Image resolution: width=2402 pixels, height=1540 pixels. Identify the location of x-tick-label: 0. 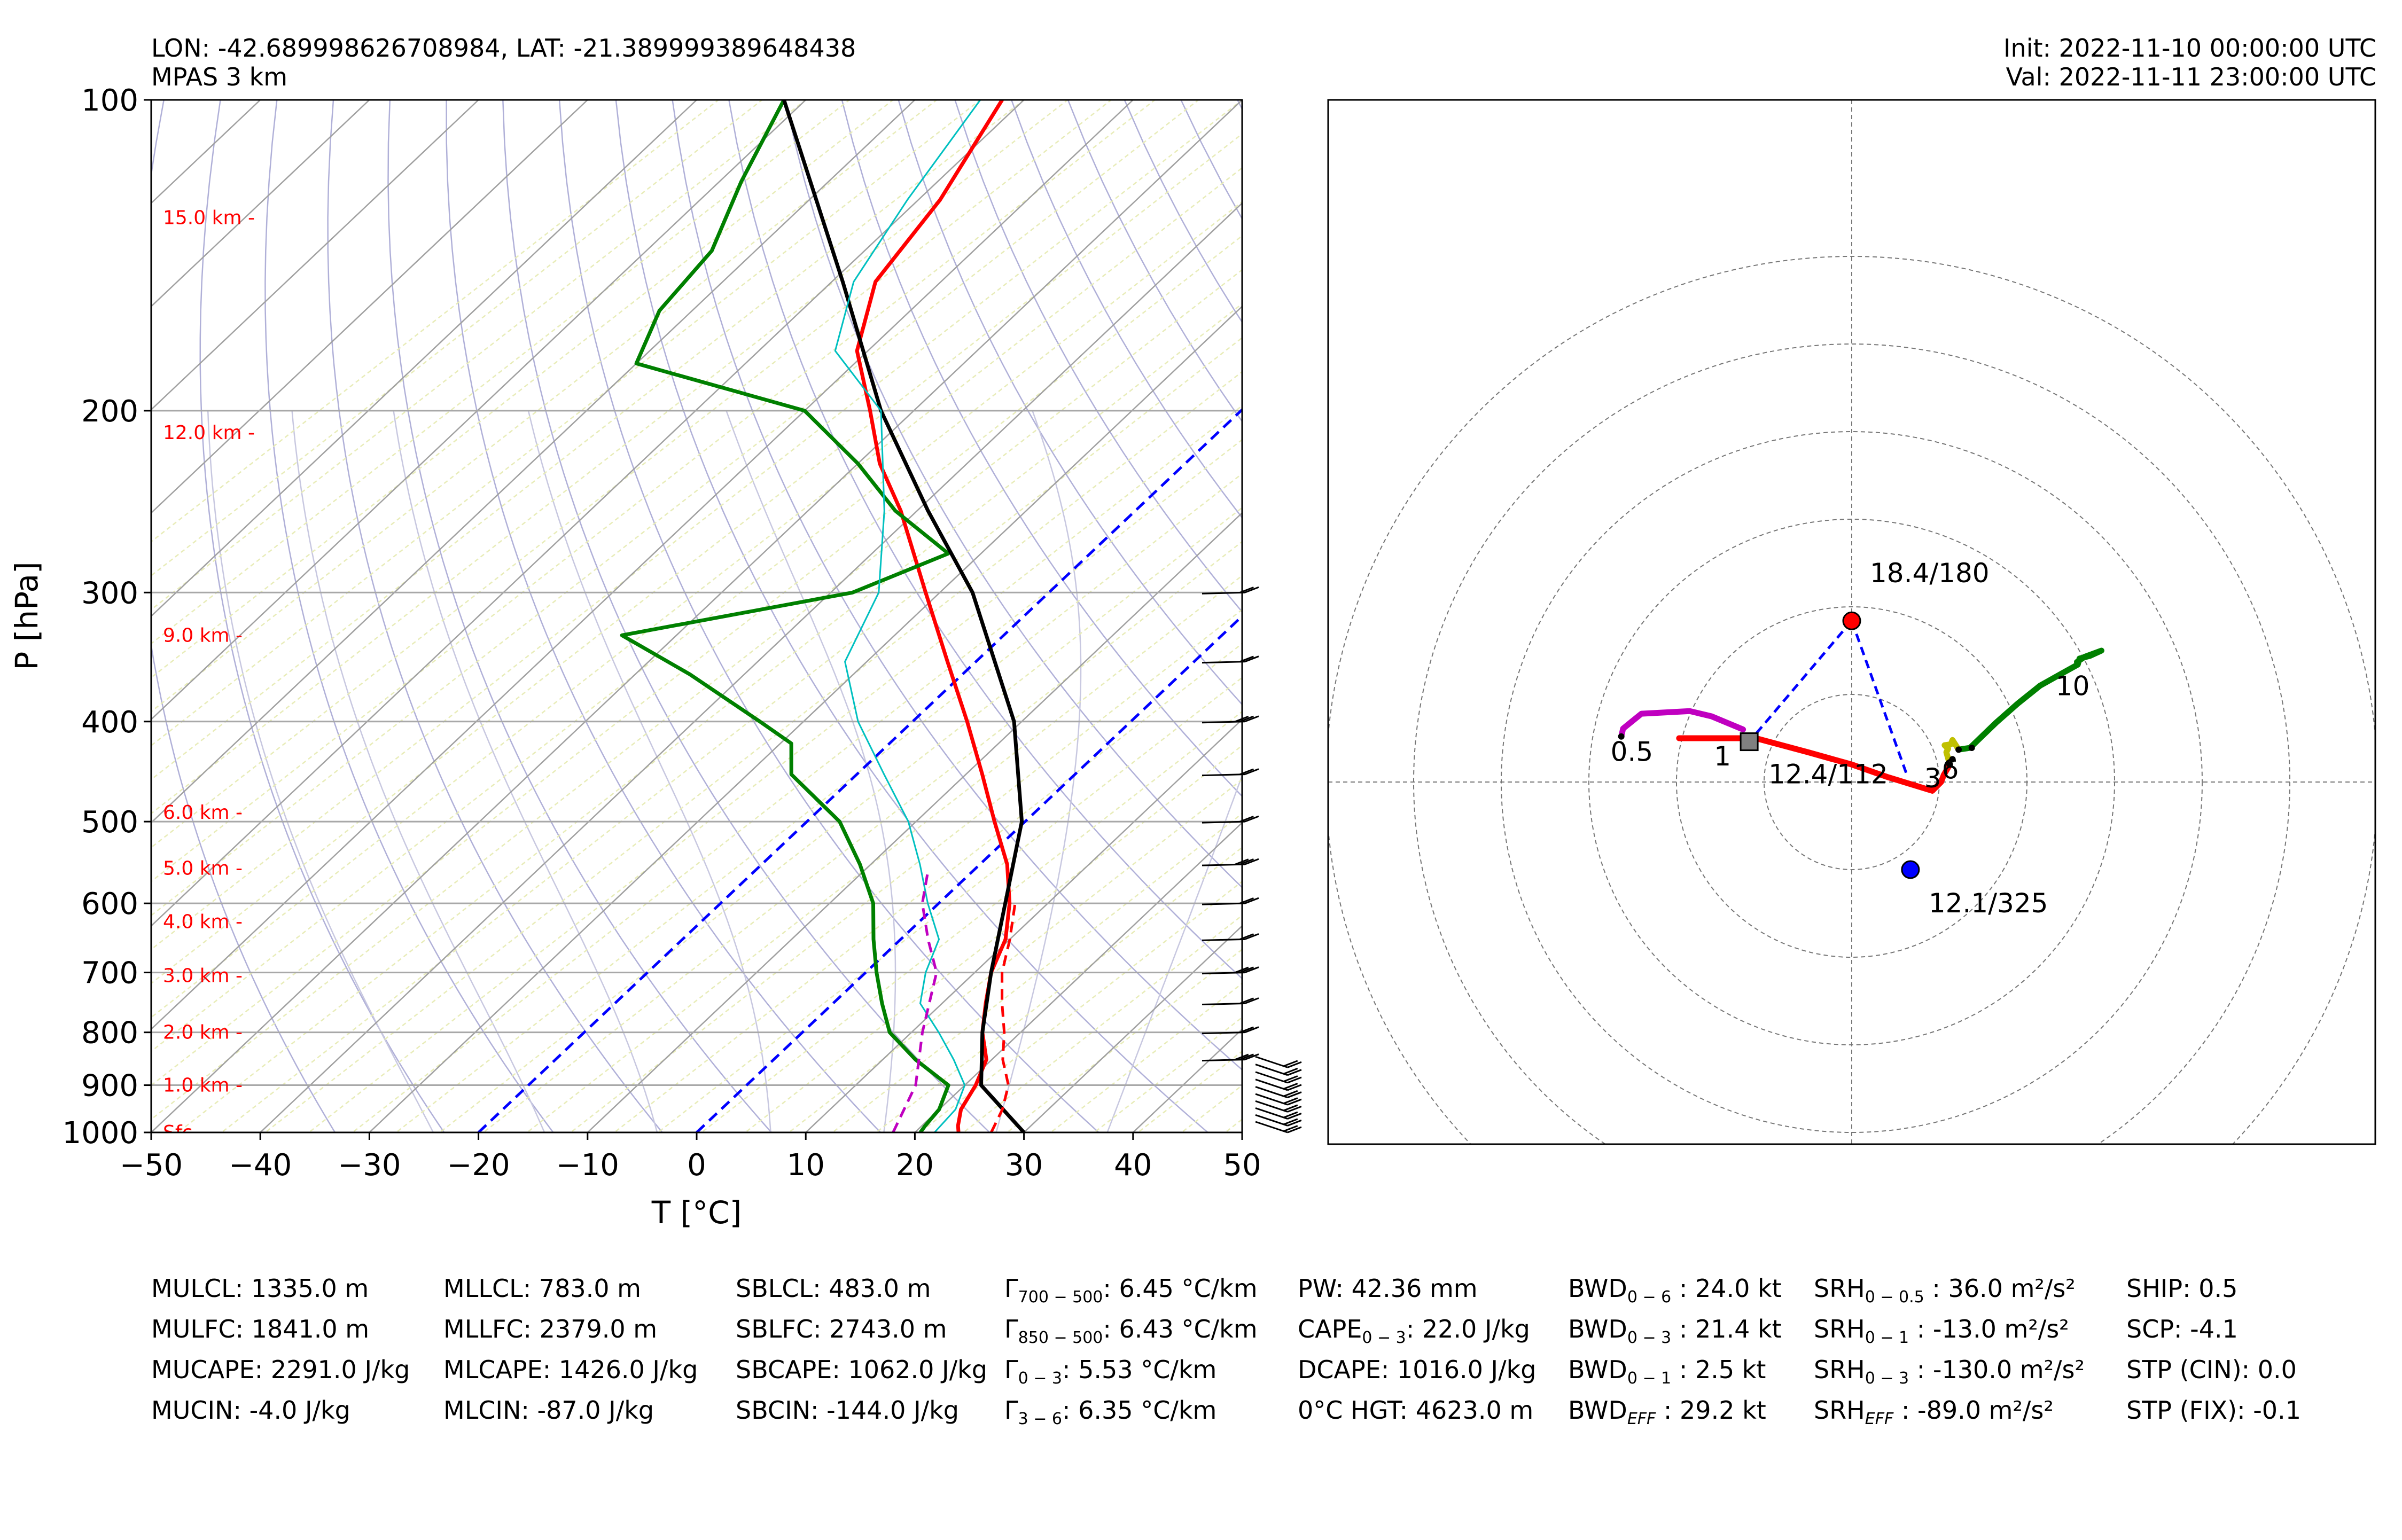
(696, 1165).